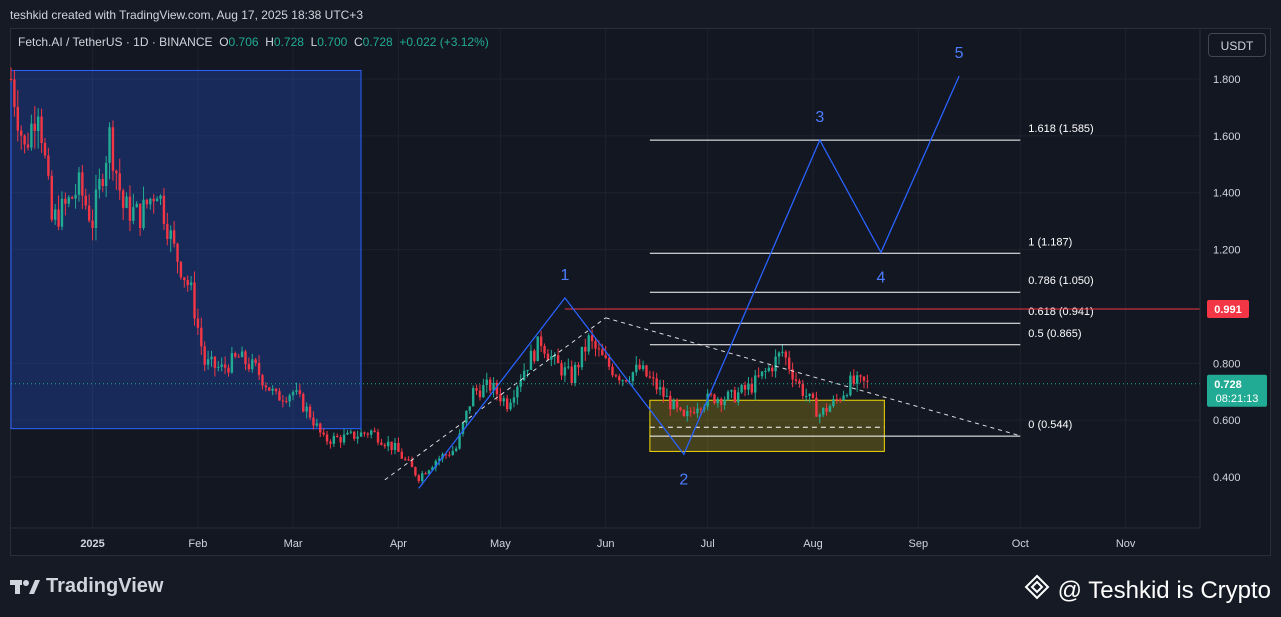 The image size is (1281, 617). What do you see at coordinates (377, 42) in the screenshot?
I see `close-value: 0.728` at bounding box center [377, 42].